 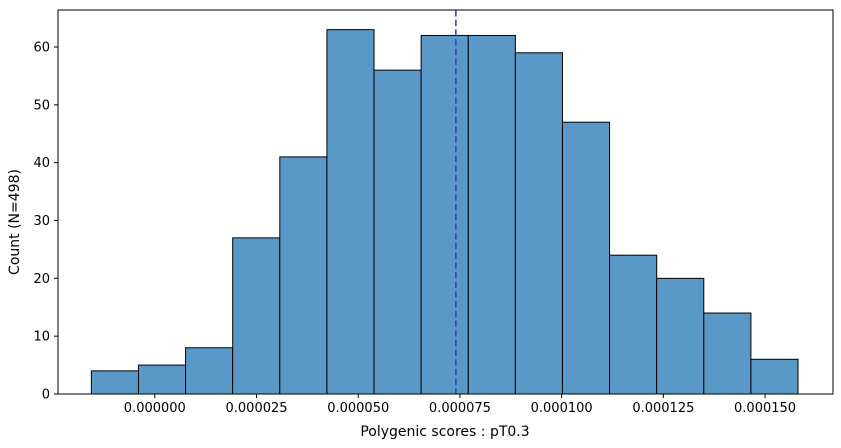 I want to click on x-tick-label: 0.000075, so click(x=460, y=408).